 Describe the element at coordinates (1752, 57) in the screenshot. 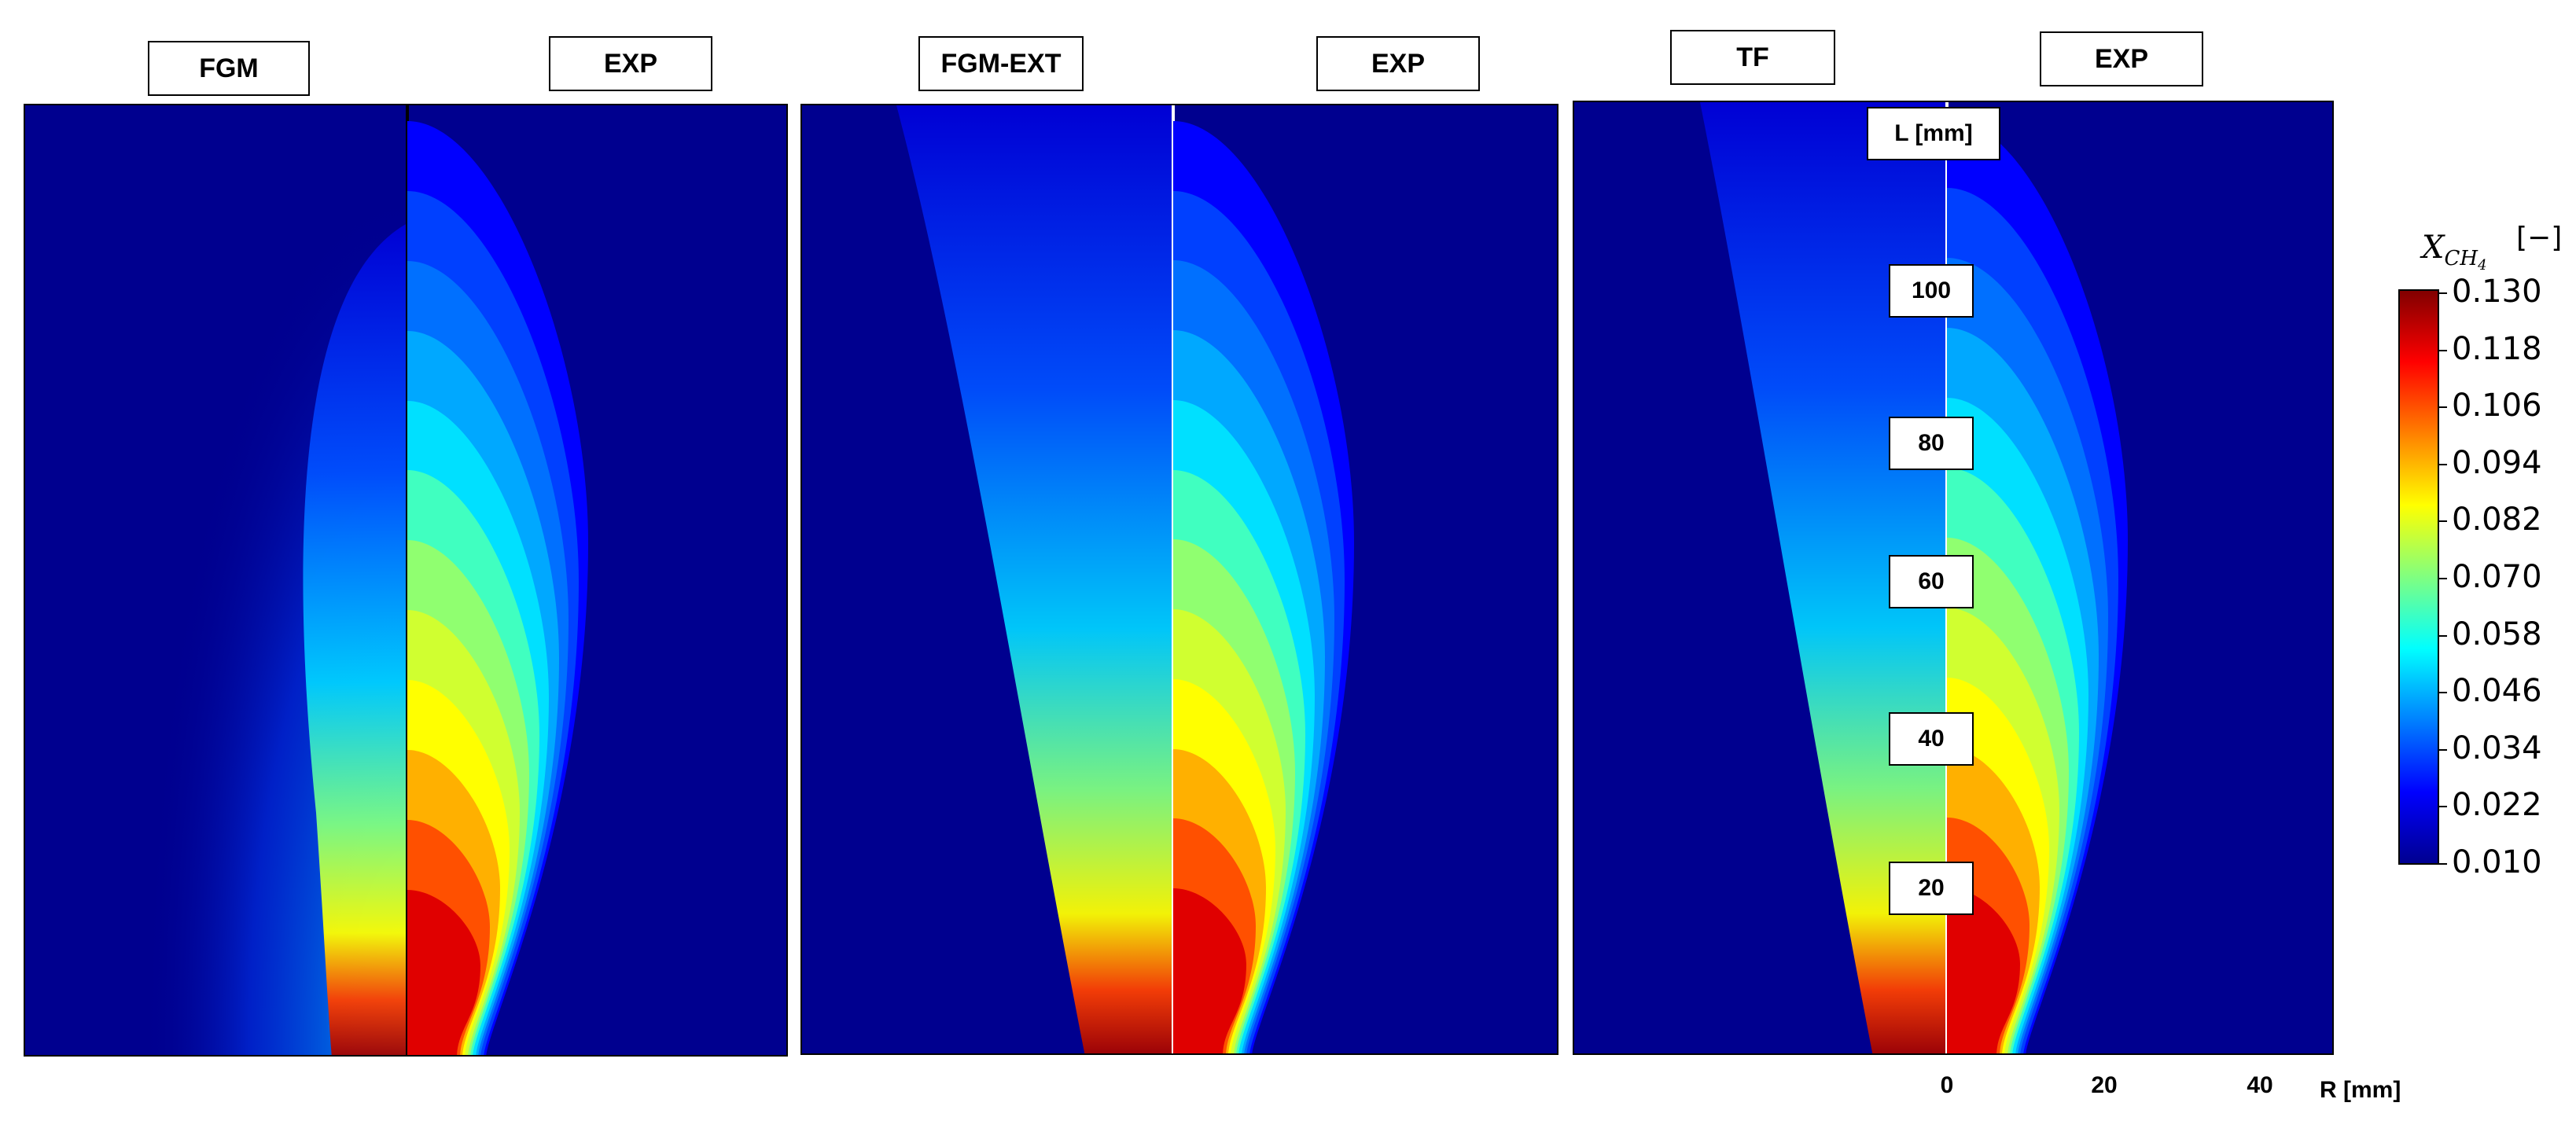

I see `panel3-left-label: TF` at that location.